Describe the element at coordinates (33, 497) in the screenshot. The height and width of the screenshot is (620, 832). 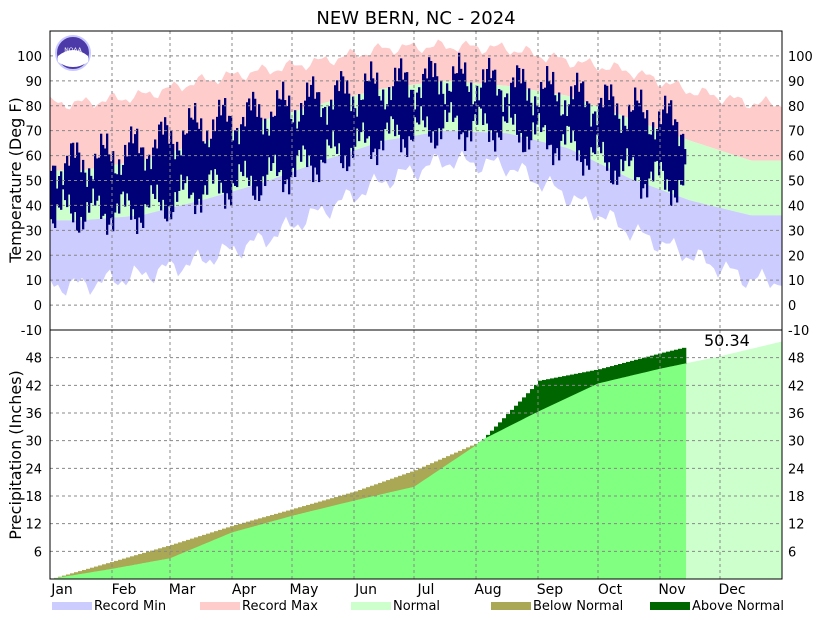
I see `precip-tick-label-left: 18` at that location.